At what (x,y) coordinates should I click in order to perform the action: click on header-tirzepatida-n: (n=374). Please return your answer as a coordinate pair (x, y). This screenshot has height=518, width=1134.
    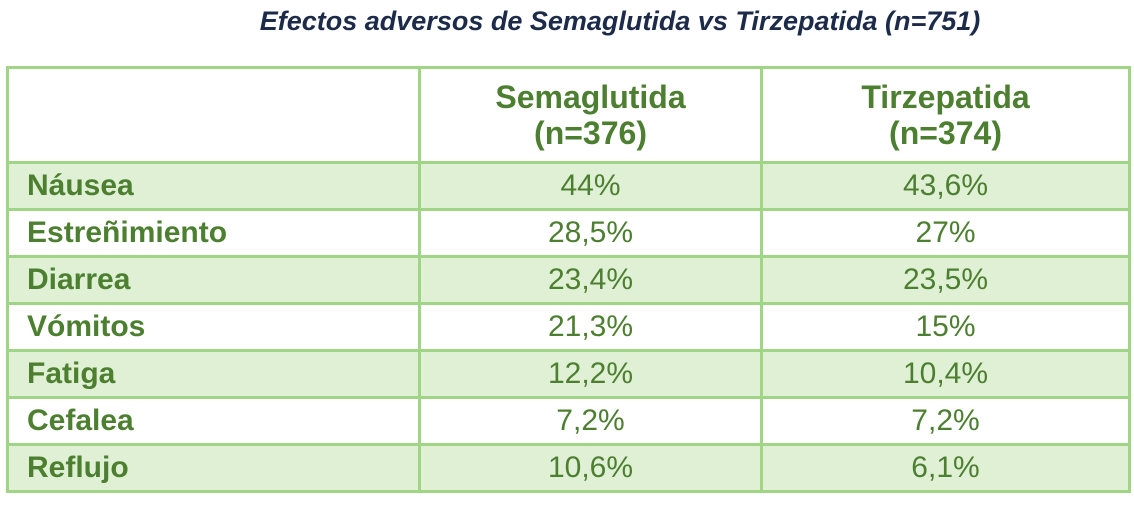
    Looking at the image, I should click on (945, 133).